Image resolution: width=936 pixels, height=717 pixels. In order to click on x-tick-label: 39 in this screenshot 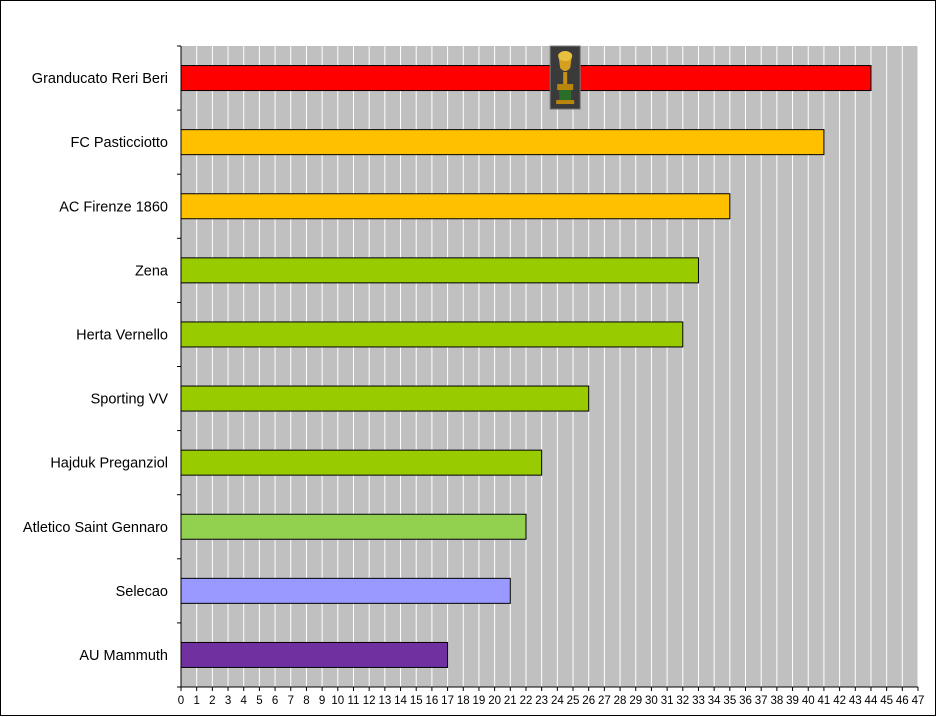, I will do `click(792, 701)`.